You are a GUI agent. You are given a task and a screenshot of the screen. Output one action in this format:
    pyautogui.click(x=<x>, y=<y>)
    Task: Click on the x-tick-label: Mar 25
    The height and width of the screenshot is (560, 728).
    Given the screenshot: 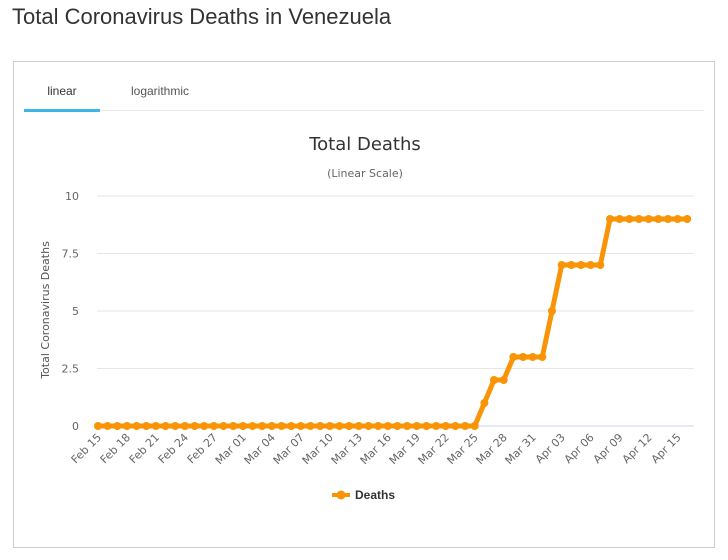 What is the action you would take?
    pyautogui.click(x=463, y=449)
    